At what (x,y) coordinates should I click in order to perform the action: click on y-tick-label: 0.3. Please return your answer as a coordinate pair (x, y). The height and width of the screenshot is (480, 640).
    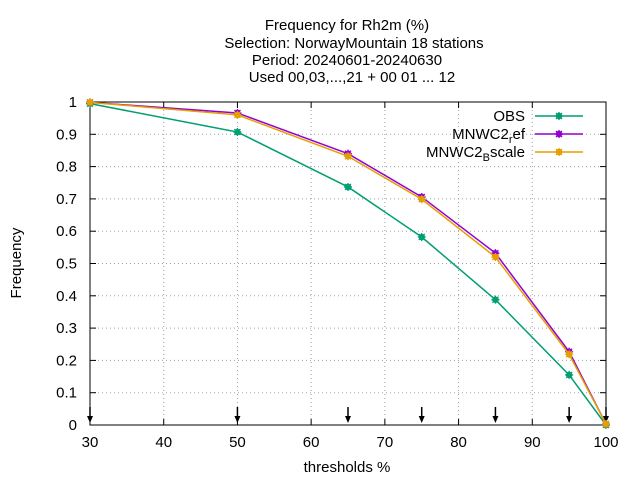
    Looking at the image, I should click on (66, 328).